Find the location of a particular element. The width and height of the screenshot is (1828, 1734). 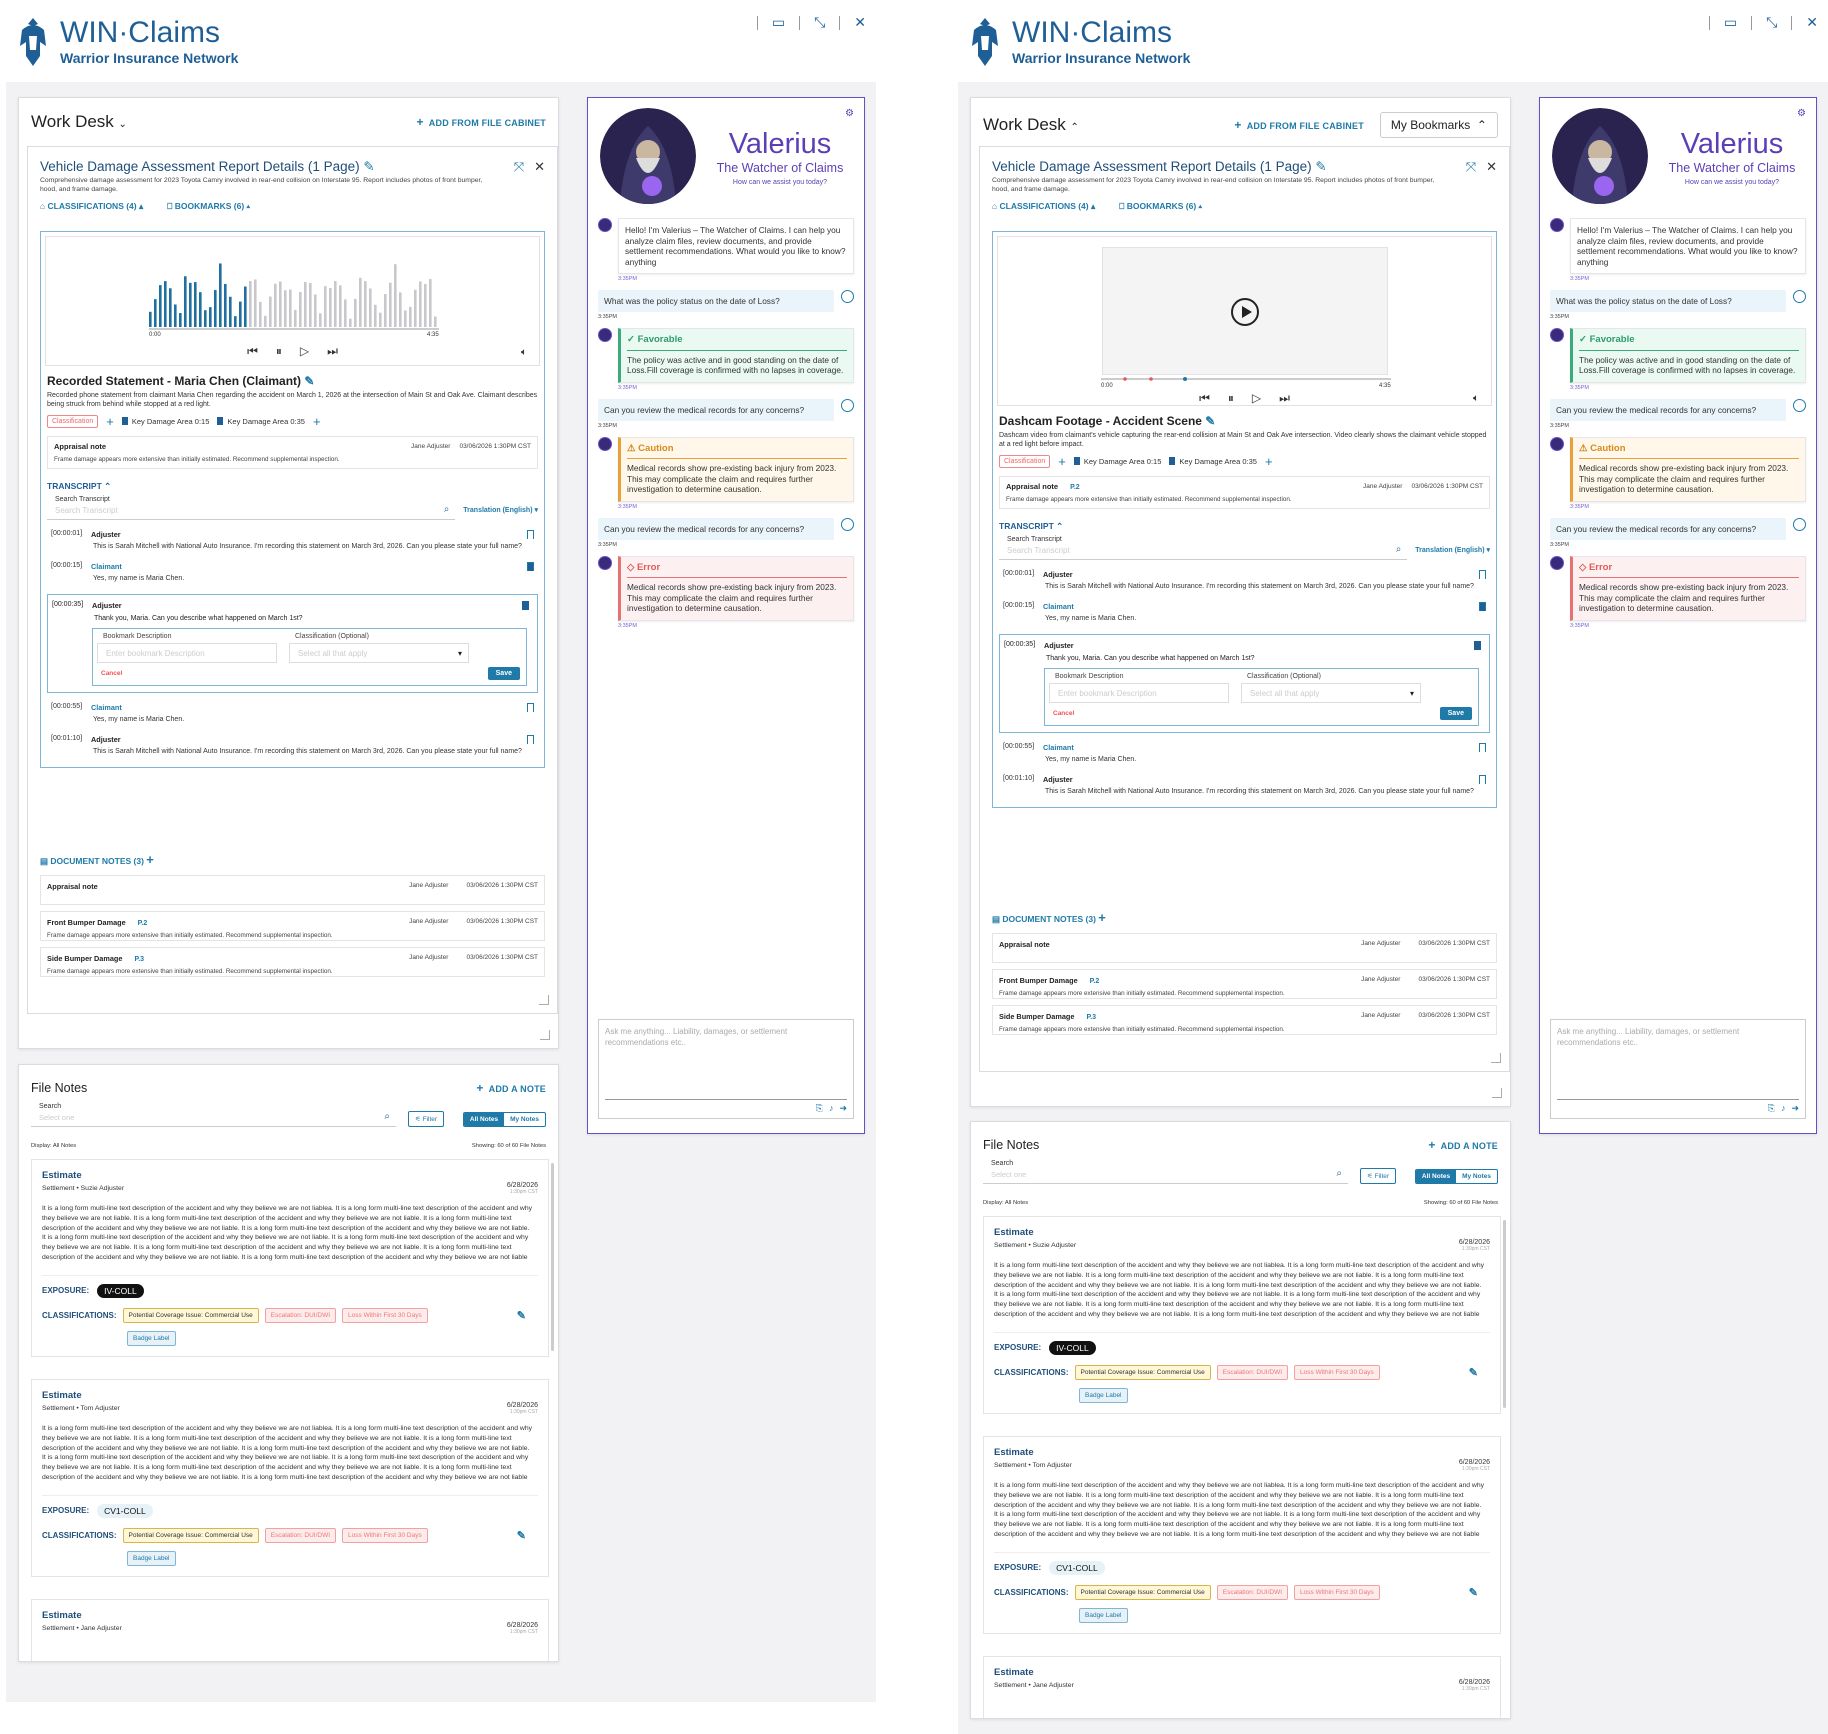

volume-icon: 🔈︎ is located at coordinates (524, 352).